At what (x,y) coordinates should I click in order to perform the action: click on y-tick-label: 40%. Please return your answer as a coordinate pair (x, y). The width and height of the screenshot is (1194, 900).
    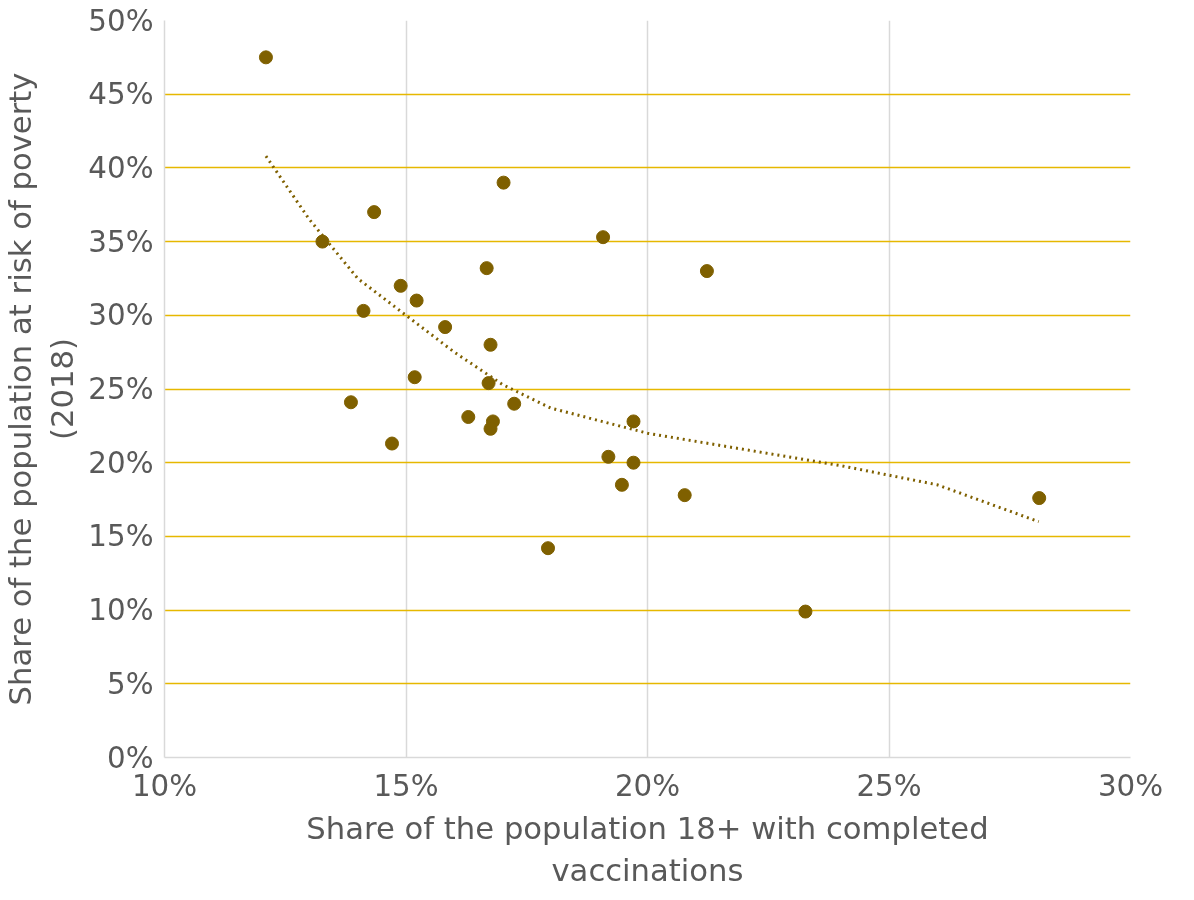
    Looking at the image, I should click on (121, 167).